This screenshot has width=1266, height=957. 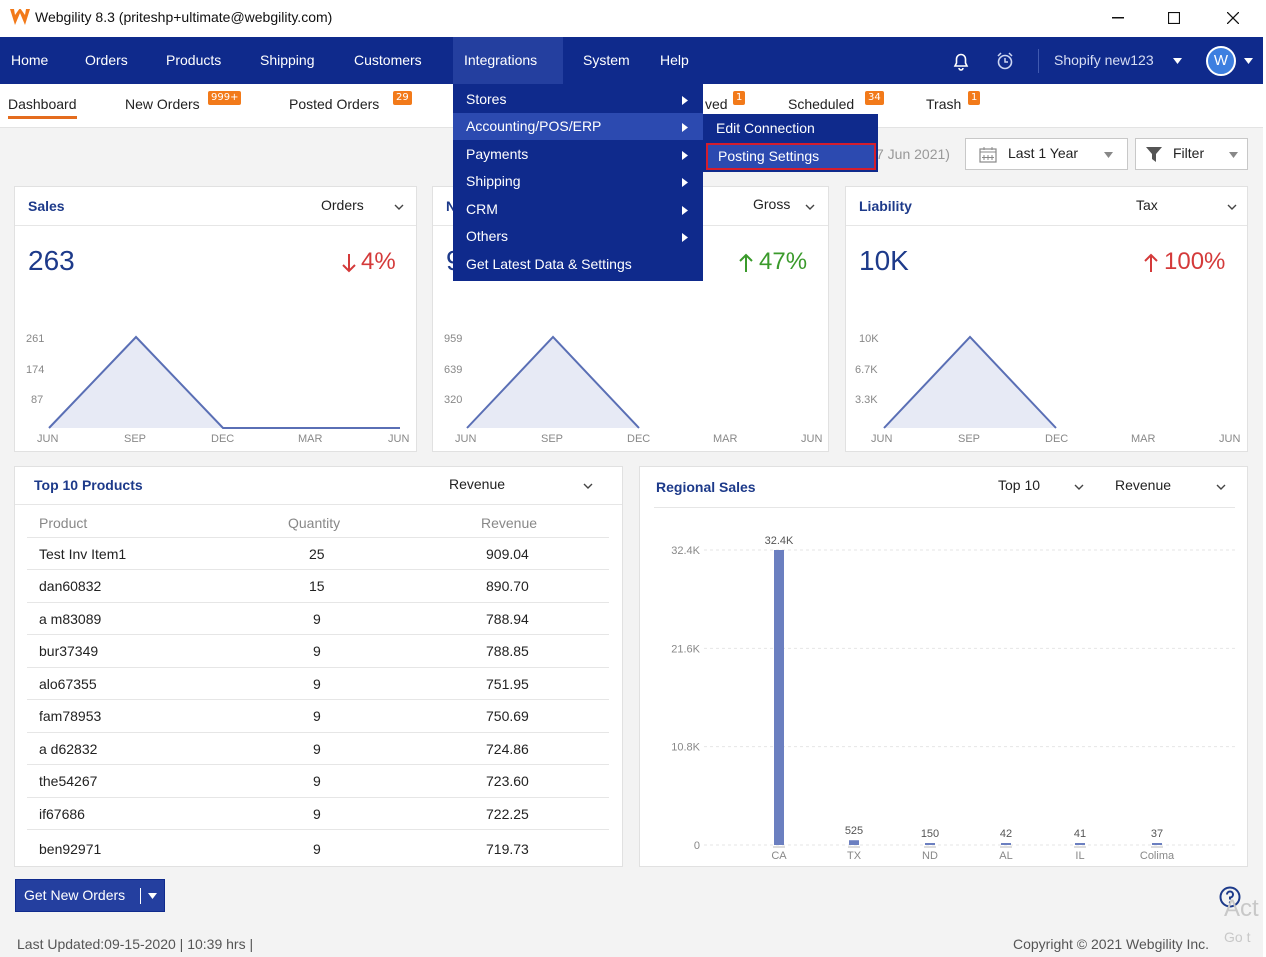 What do you see at coordinates (68, 684) in the screenshot?
I see `product-name: alo67355` at bounding box center [68, 684].